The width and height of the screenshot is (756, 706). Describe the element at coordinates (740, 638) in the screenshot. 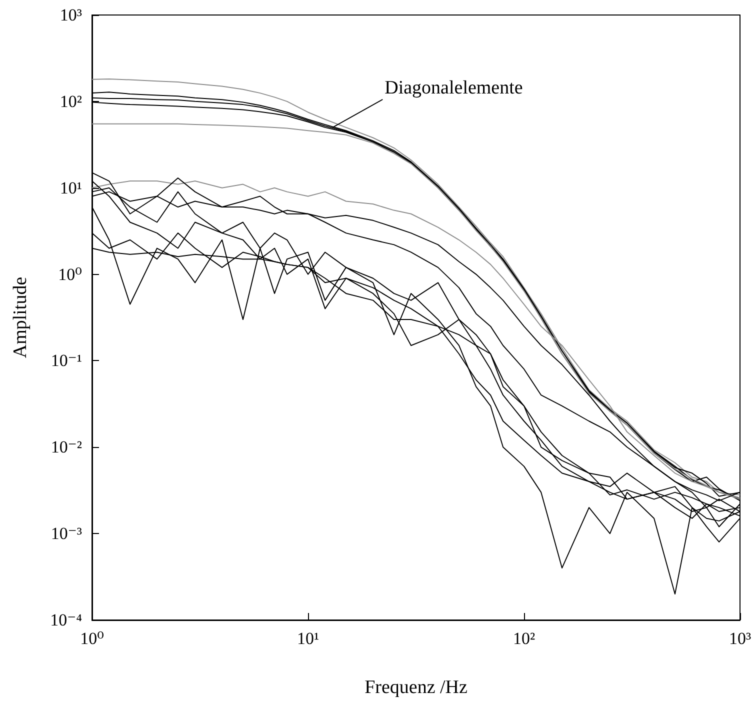

I see `x-tick-label: 10³` at that location.